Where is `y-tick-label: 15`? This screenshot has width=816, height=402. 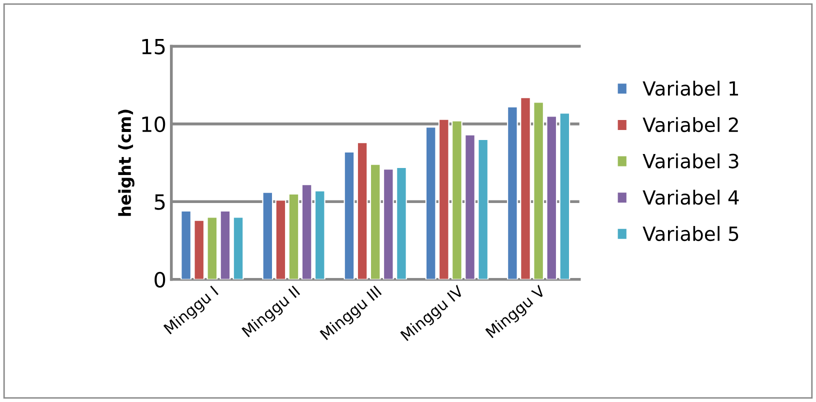
y-tick-label: 15 is located at coordinates (153, 46).